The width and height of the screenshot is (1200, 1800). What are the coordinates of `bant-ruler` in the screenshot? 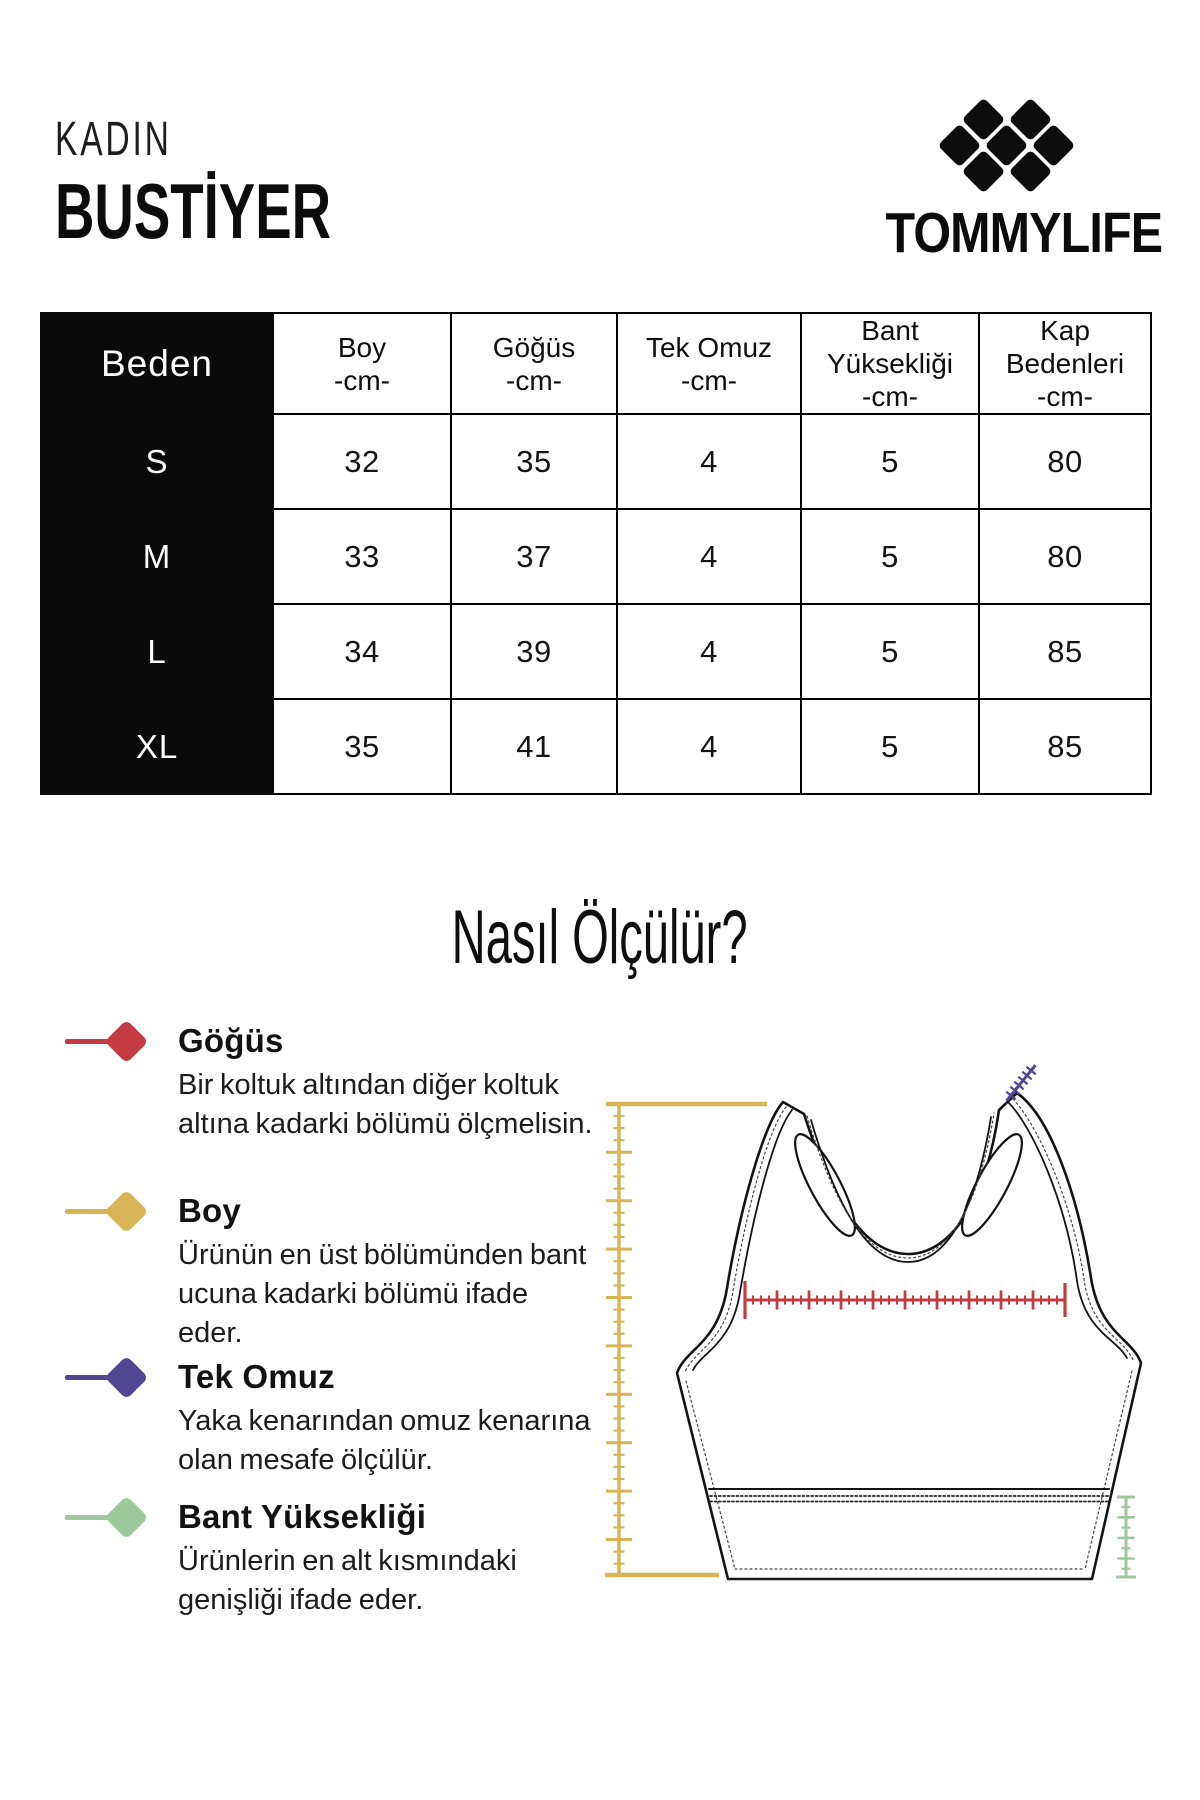 It's located at (1126, 1537).